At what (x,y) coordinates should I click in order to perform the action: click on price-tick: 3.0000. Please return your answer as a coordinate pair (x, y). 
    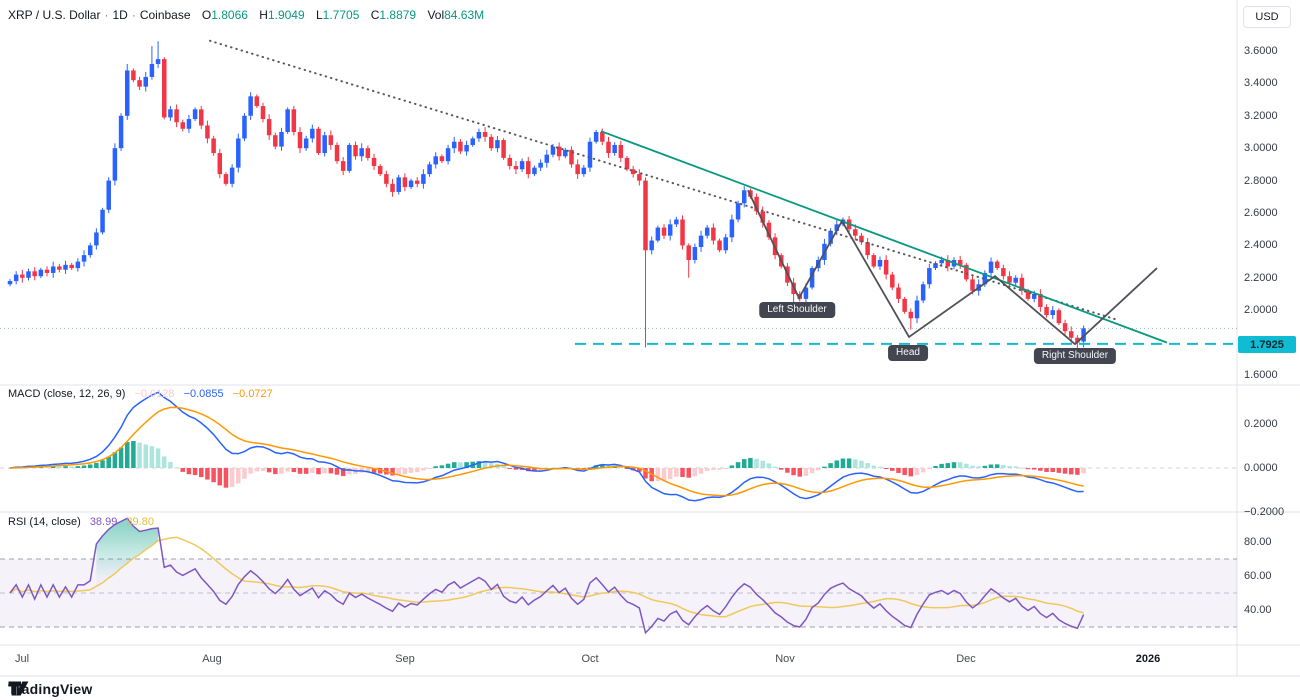
    Looking at the image, I should click on (1261, 148).